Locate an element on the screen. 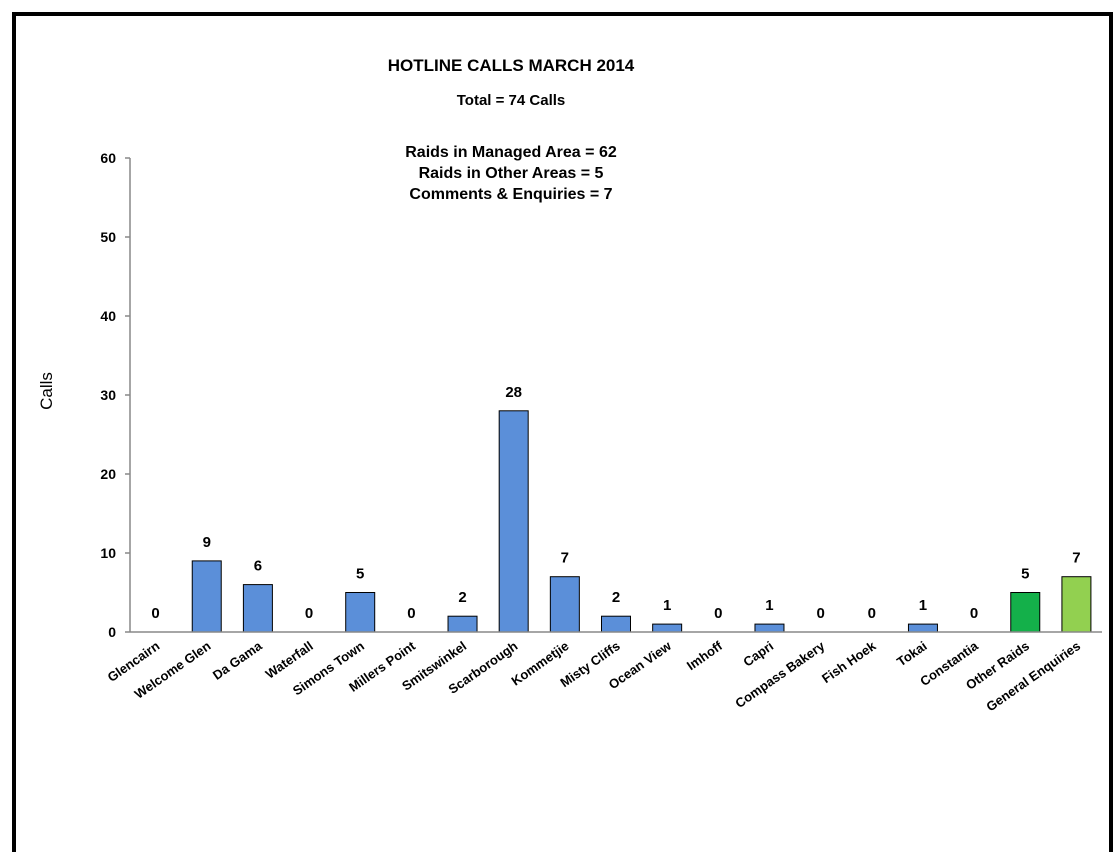 The width and height of the screenshot is (1119, 856). y-tick-label: 40 is located at coordinates (108, 316).